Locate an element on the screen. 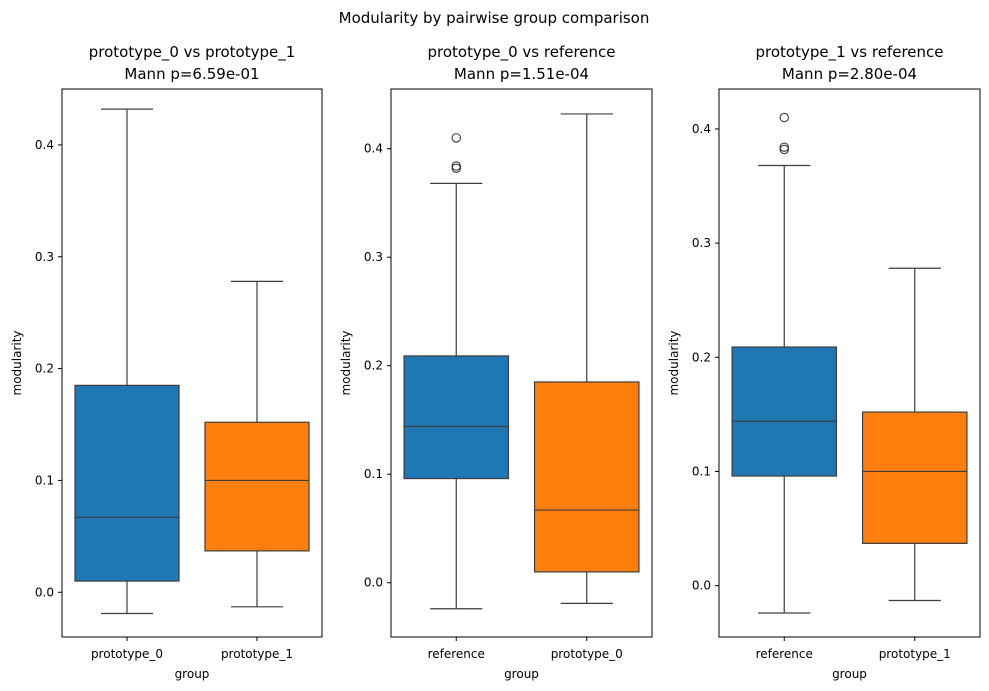  subplot-title: prototype_0 vs prototype_1 is located at coordinates (192, 52).